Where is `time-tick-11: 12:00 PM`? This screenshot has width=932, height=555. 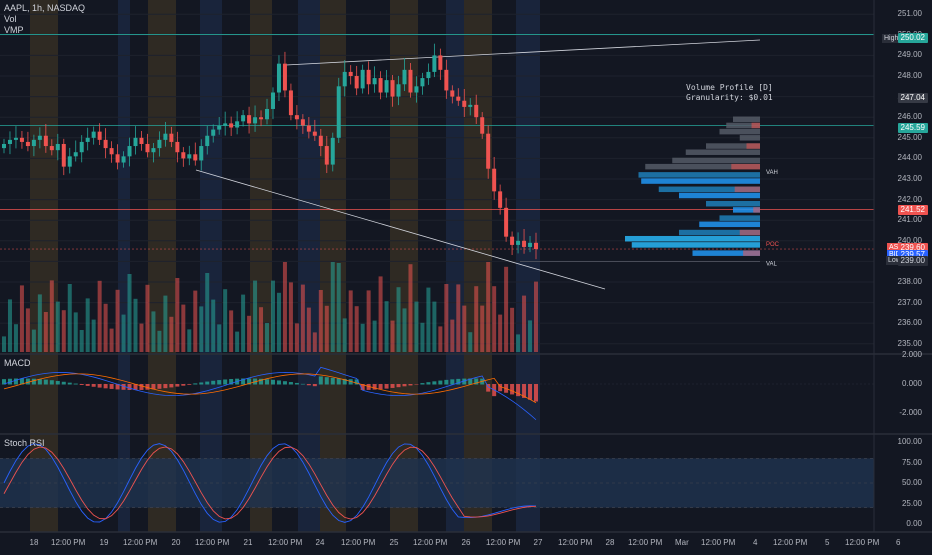
time-tick-11: 12:00 PM is located at coordinates (430, 542).